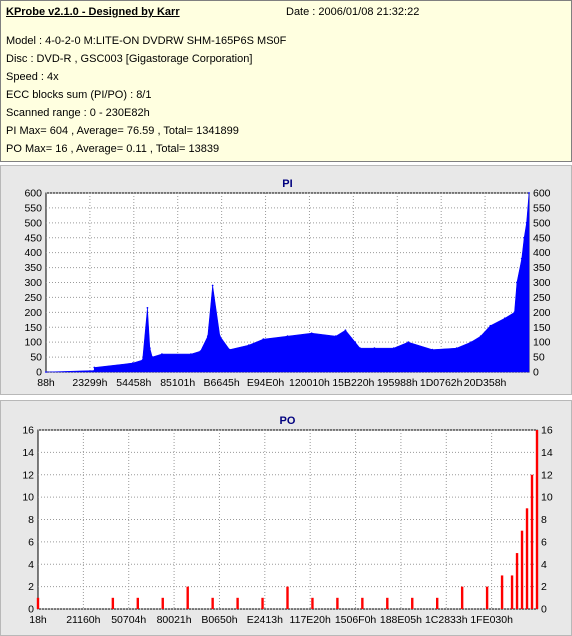 This screenshot has height=636, width=572. Describe the element at coordinates (287, 184) in the screenshot. I see `chart-title: PI` at that location.